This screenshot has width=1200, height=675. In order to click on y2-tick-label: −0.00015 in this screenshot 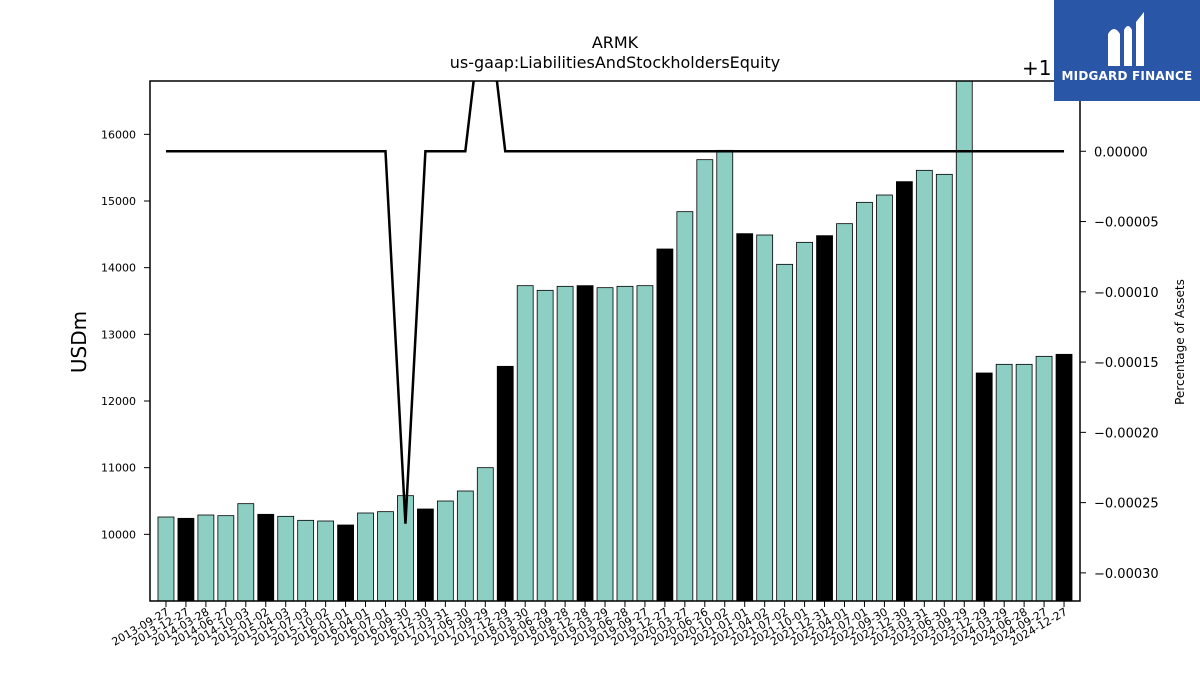, I will do `click(1126, 363)`.